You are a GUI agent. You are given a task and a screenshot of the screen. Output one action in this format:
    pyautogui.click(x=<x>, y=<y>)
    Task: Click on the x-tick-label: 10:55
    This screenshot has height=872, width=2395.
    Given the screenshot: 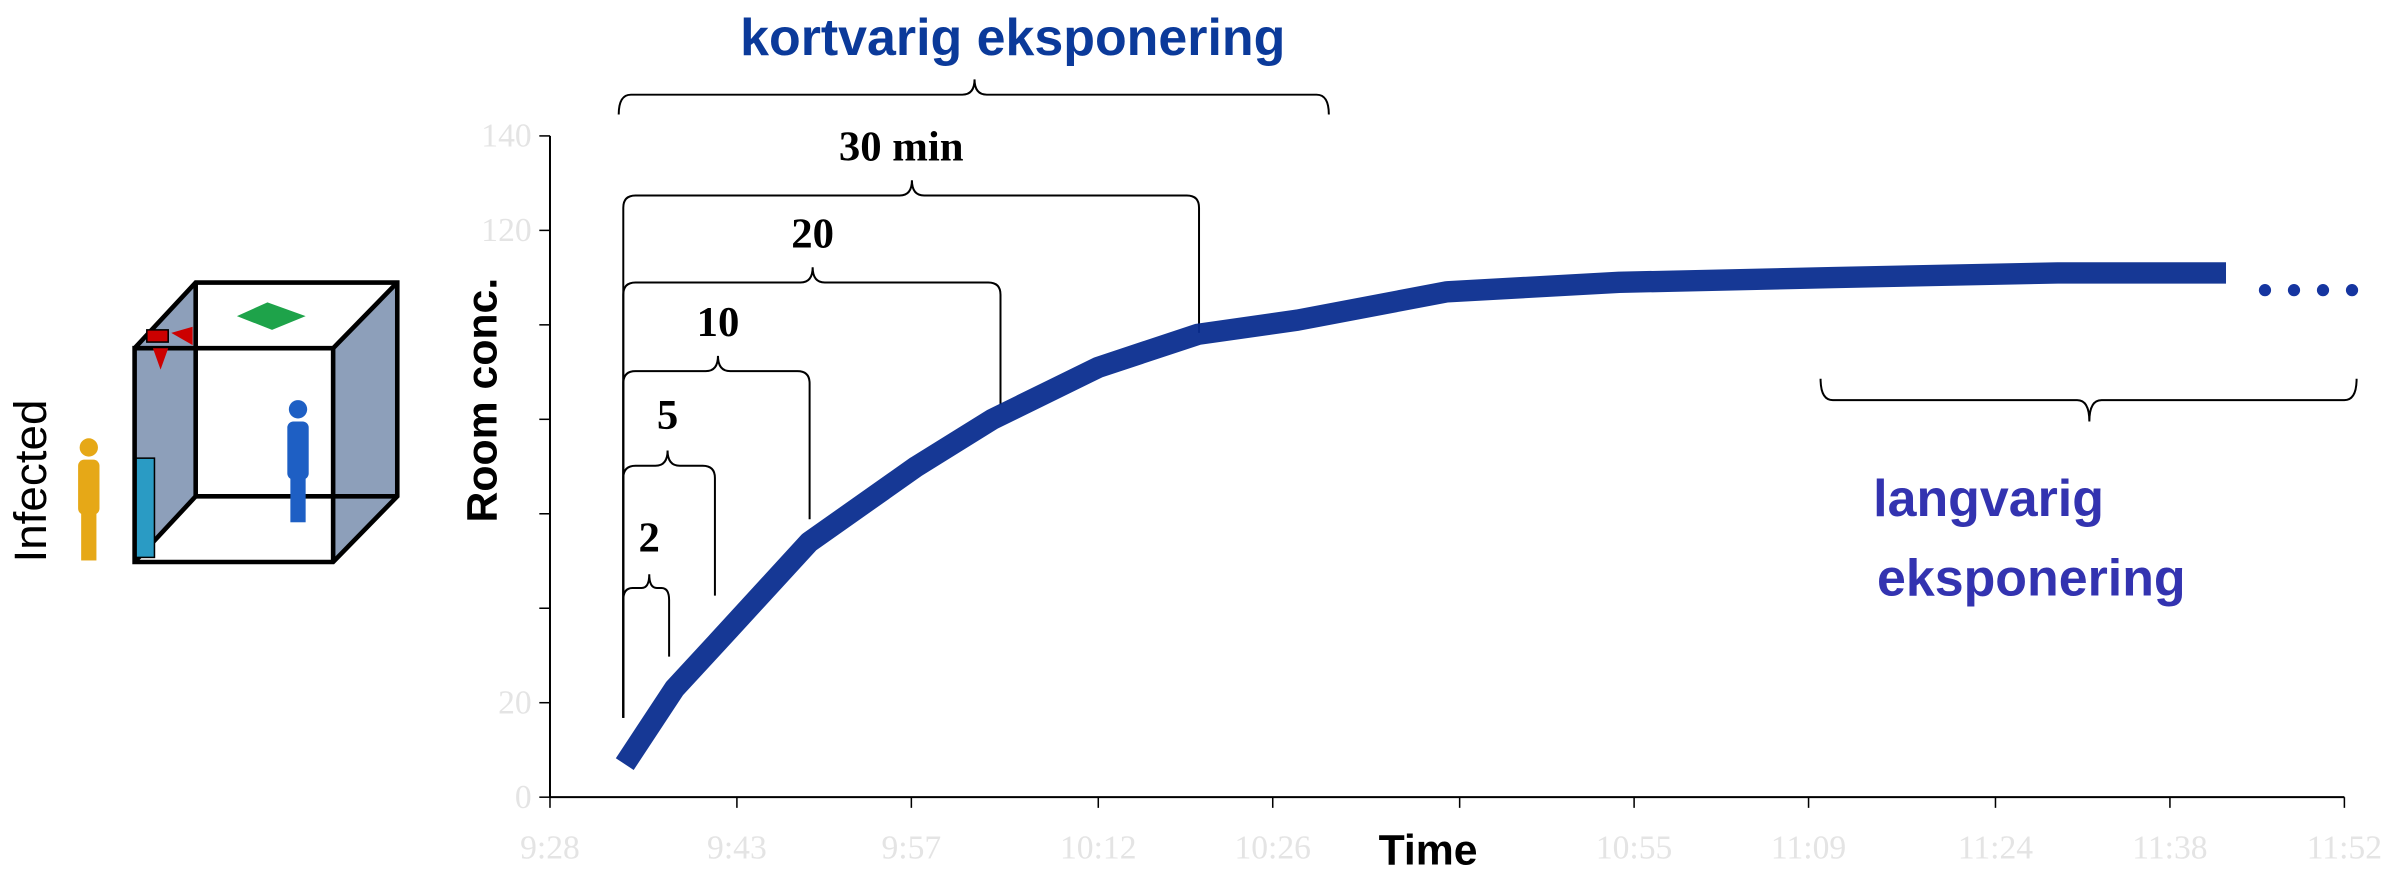 What is the action you would take?
    pyautogui.click(x=1634, y=847)
    